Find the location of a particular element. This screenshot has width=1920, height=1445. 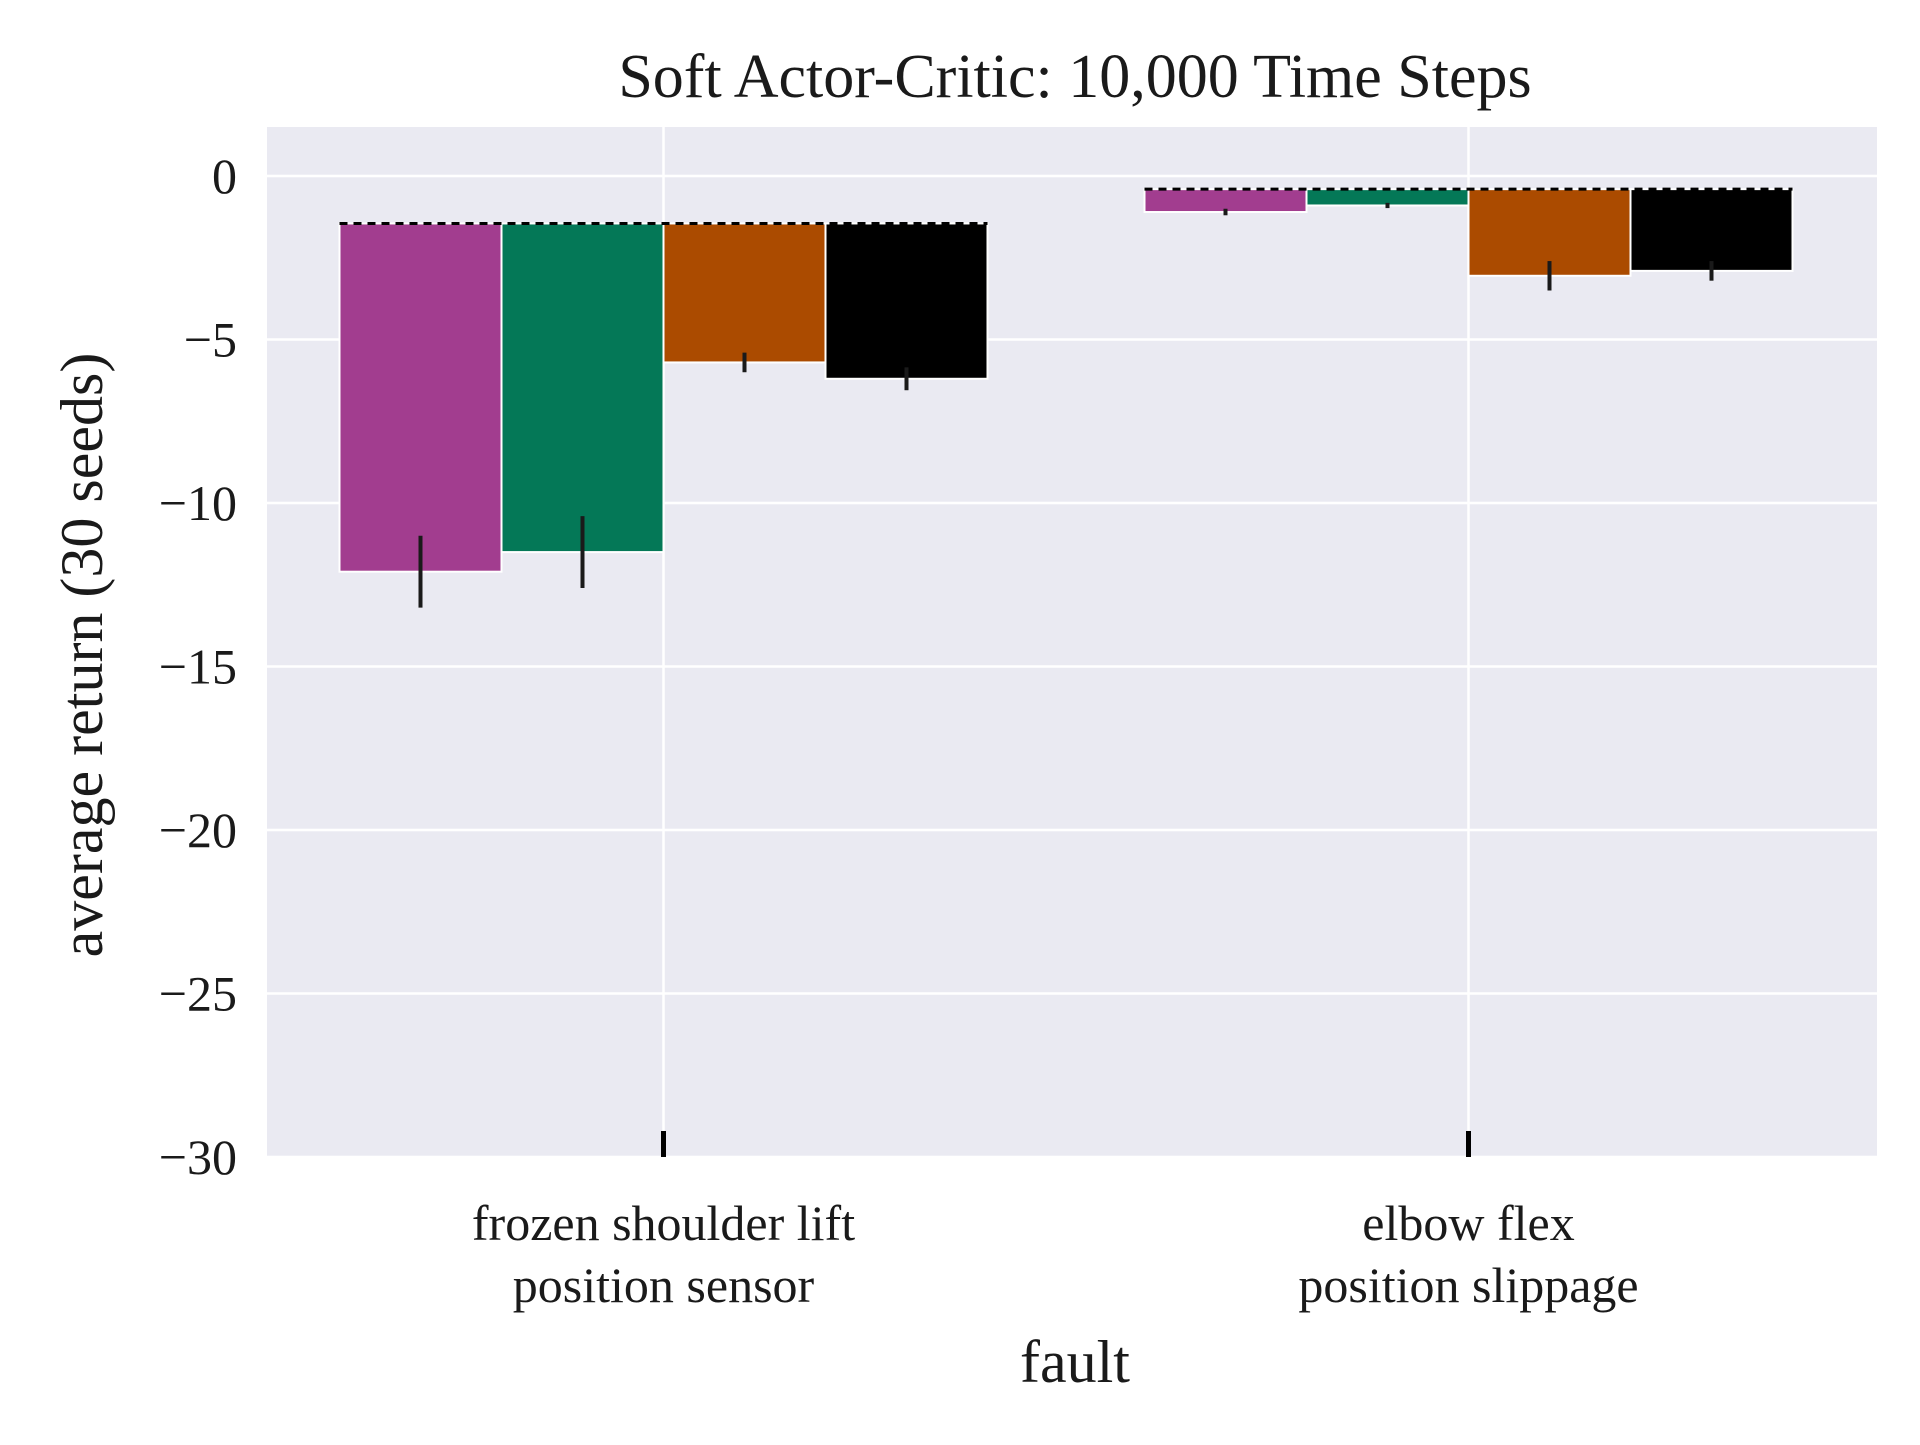

y-tick-label: −5 is located at coordinates (210, 340).